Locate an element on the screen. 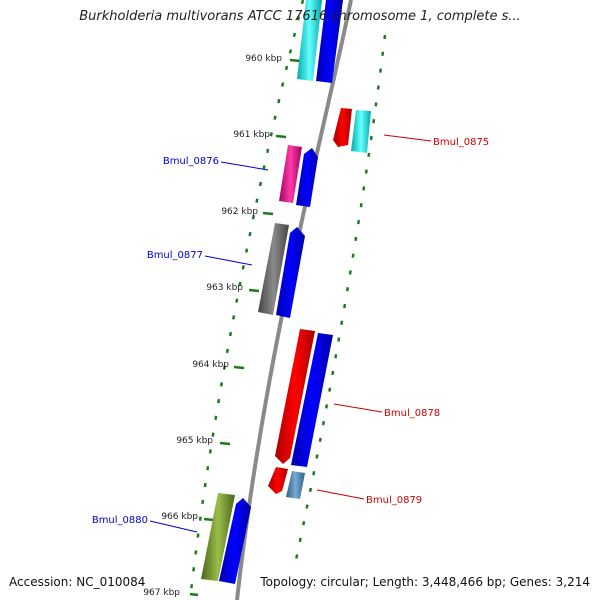  outer-tick-track is located at coordinates (340, 297).